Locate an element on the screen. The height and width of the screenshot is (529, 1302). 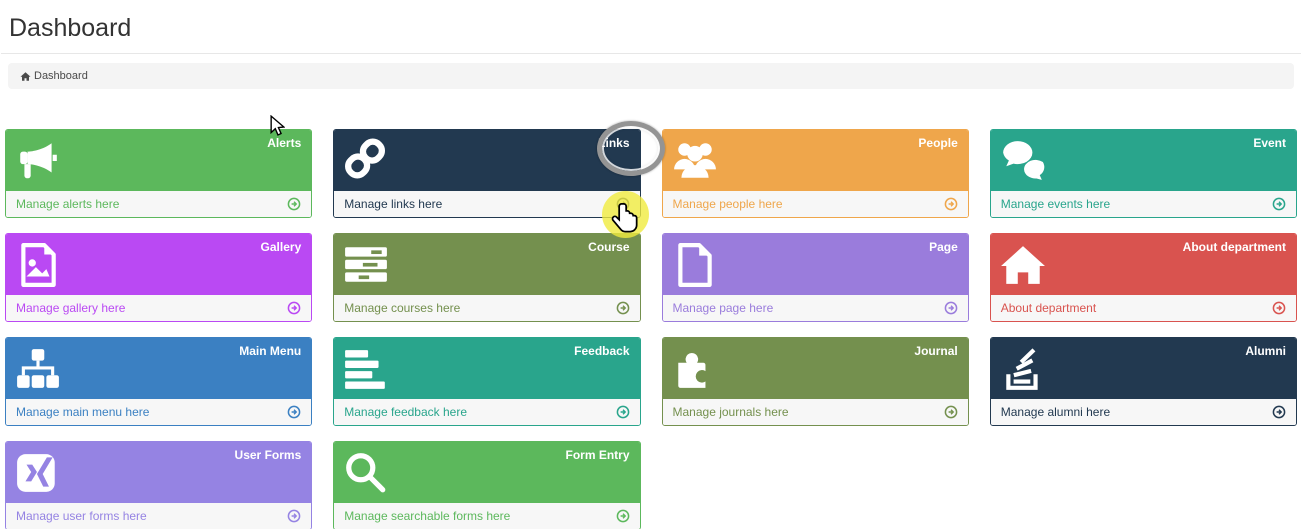
tile-page: Page Manage page here is located at coordinates (815, 277).